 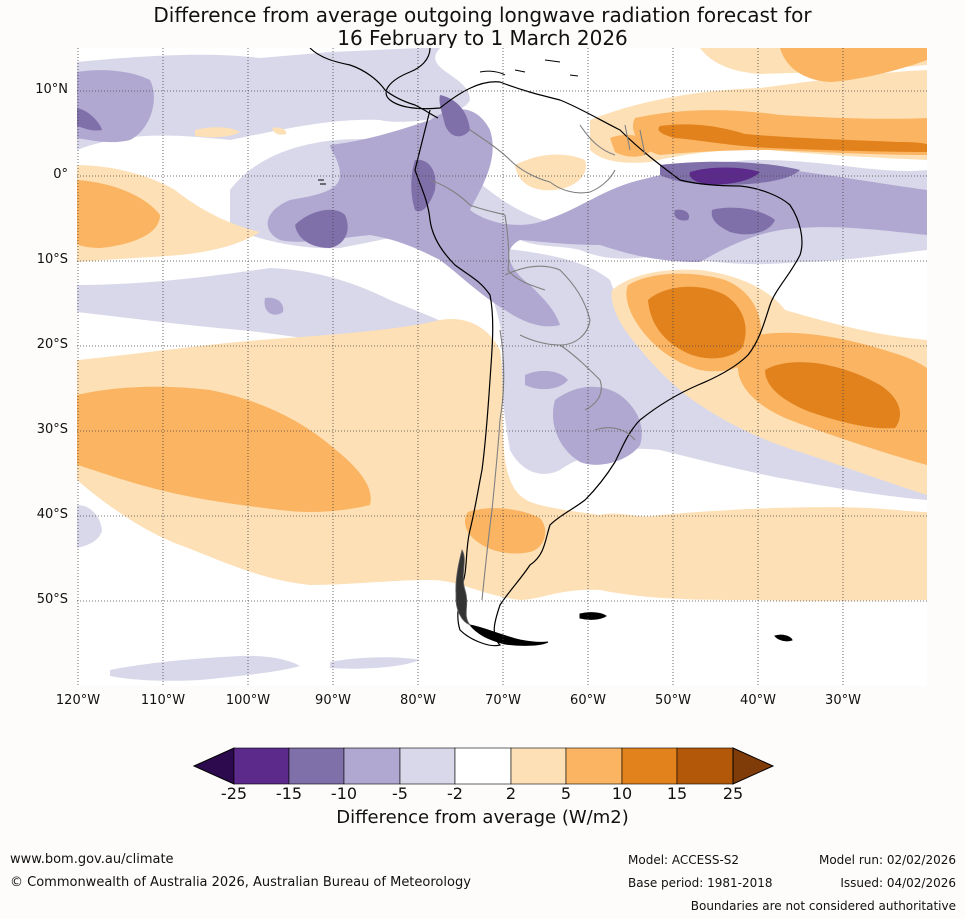 I want to click on lat-label-20s: 20°S, so click(x=52, y=344).